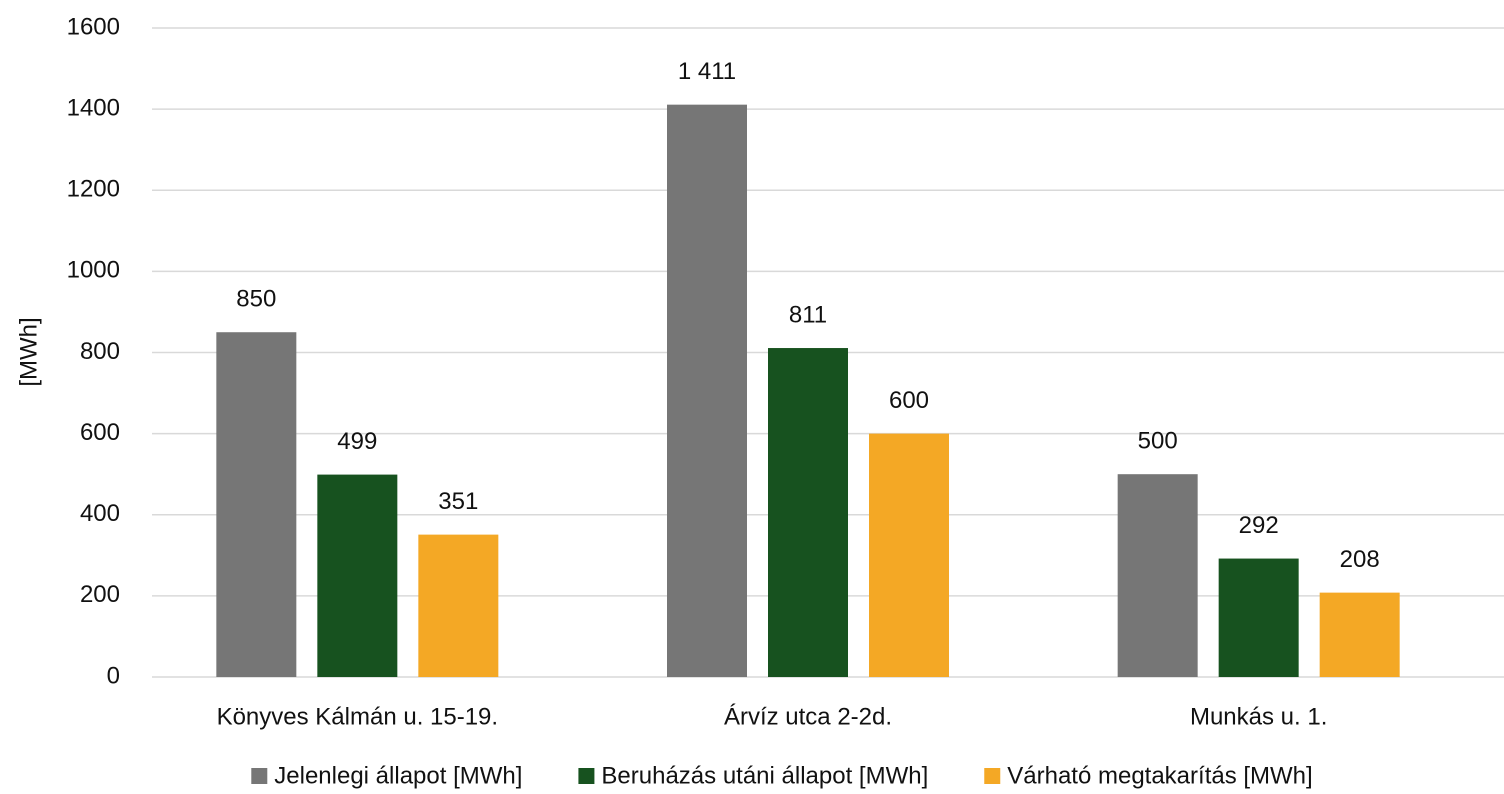 The width and height of the screenshot is (1504, 794). I want to click on data-label: 351, so click(458, 501).